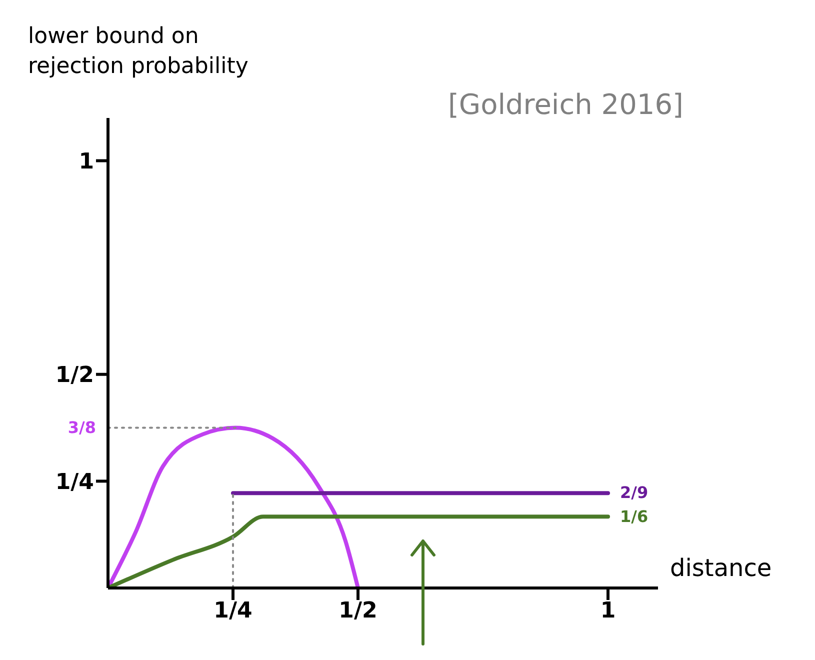  Describe the element at coordinates (81, 428) in the screenshot. I see `data-label: 3/8` at that location.